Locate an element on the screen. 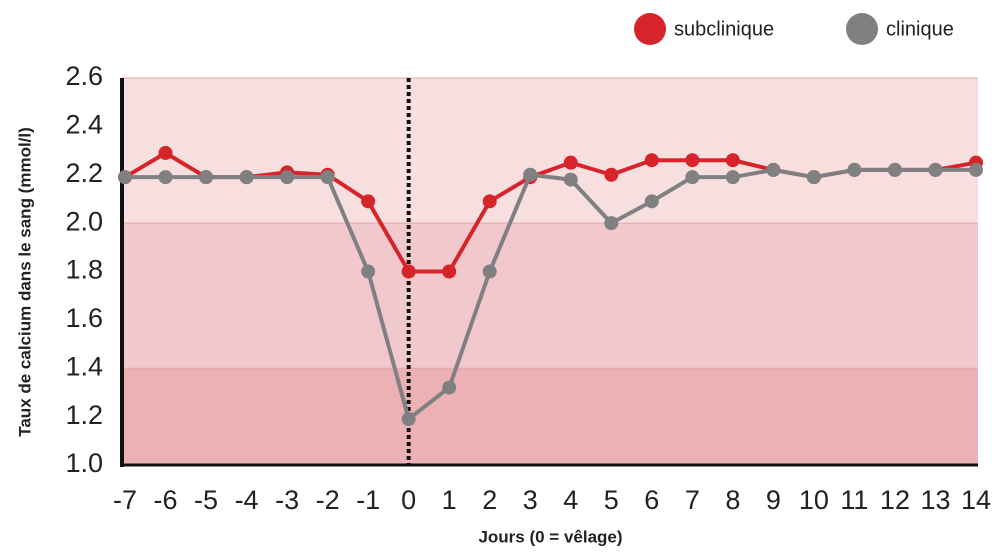 This screenshot has height=560, width=1000. x-tick-label: 8 is located at coordinates (732, 500).